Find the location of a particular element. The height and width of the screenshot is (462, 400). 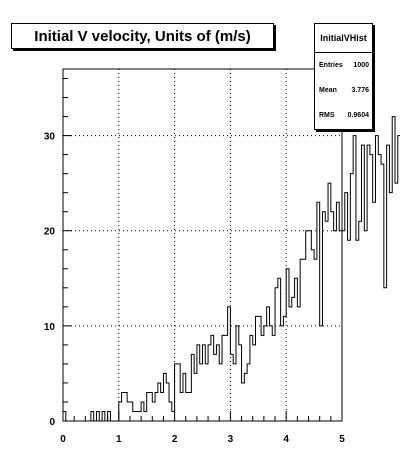

stats-label: RMS is located at coordinates (327, 115).